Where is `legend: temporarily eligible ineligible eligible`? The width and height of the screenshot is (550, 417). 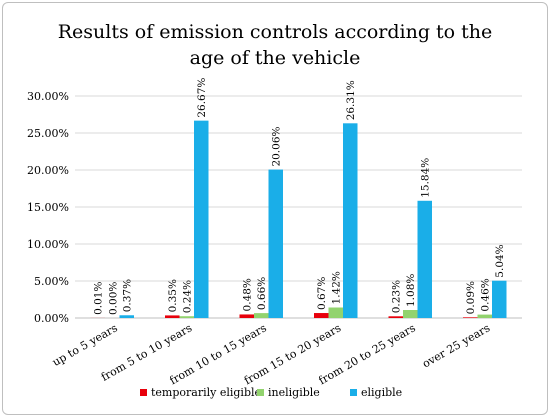
legend: temporarily eligible ineligible eligible is located at coordinates (271, 392).